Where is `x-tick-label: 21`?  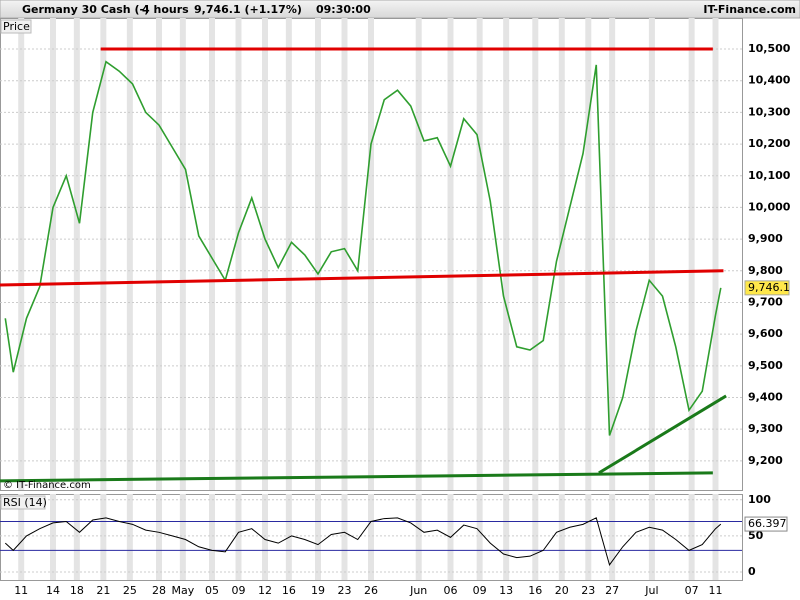 x-tick-label: 21 is located at coordinates (103, 590).